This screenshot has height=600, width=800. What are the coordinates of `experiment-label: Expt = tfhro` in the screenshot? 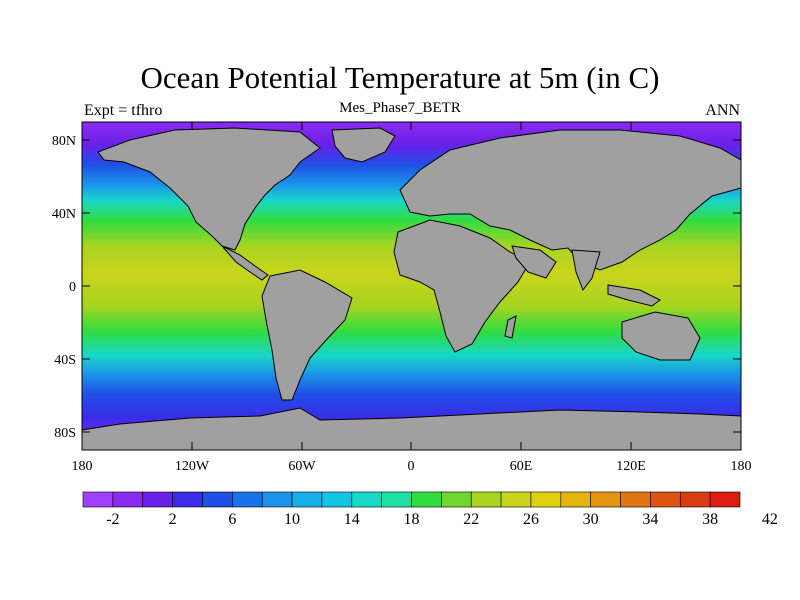 It's located at (123, 110).